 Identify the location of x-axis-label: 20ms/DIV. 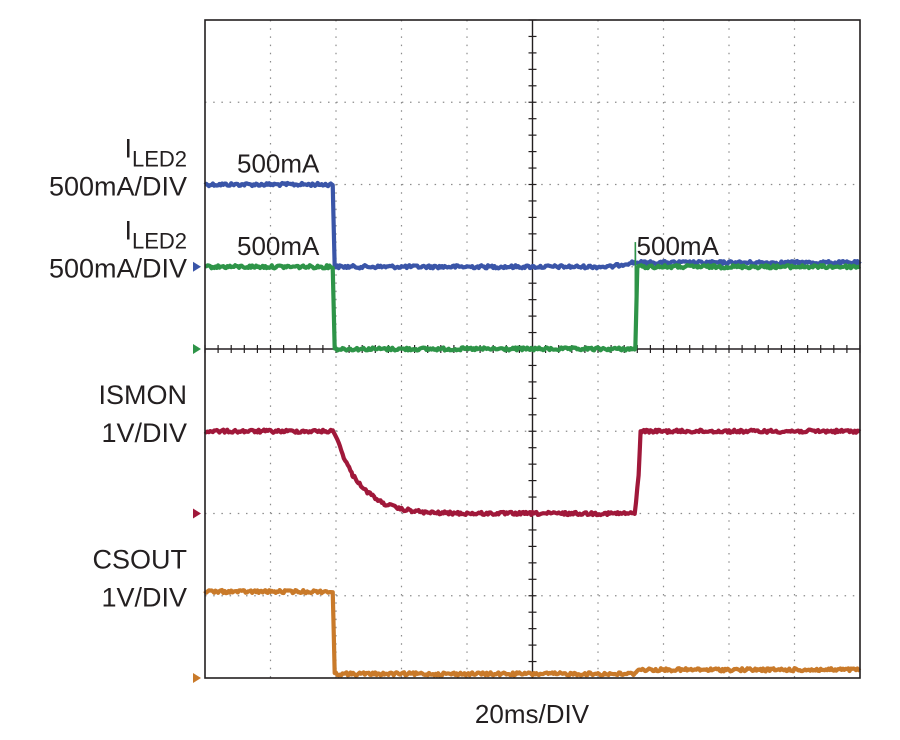
(532, 714).